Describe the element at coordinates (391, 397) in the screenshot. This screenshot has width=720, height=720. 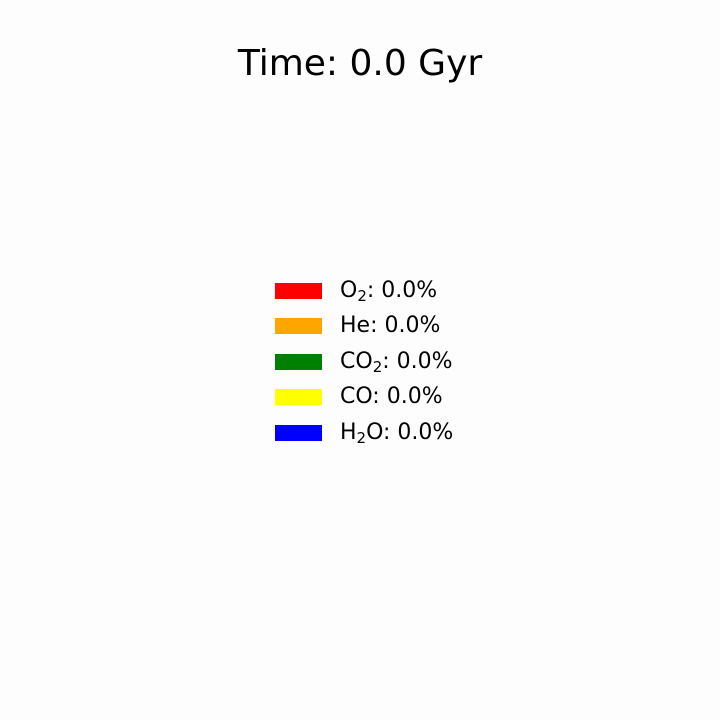
I see `legend-label-co: CO: 0.0%` at that location.